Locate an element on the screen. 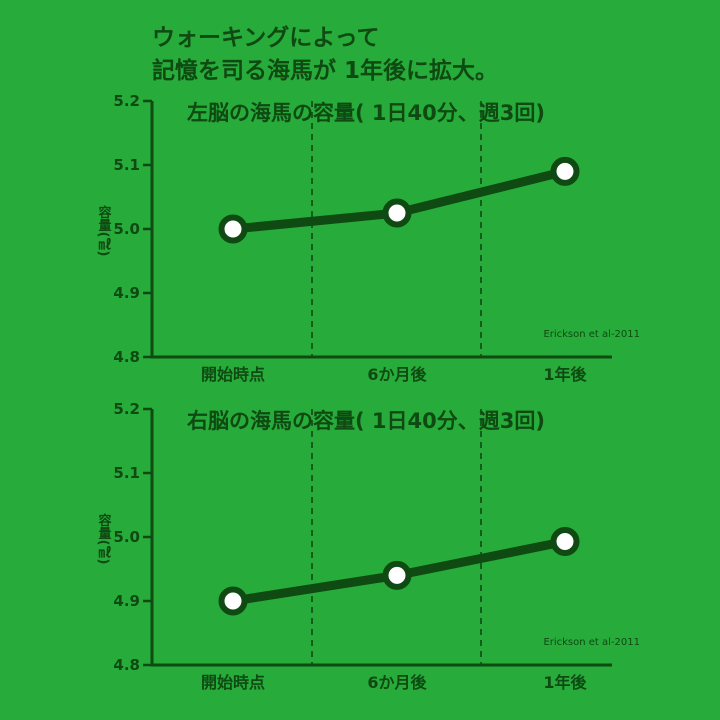 The width and height of the screenshot is (720, 720). headline-line-2: 記憶を司る海馬が 1年後に拡大。 is located at coordinates (325, 71).